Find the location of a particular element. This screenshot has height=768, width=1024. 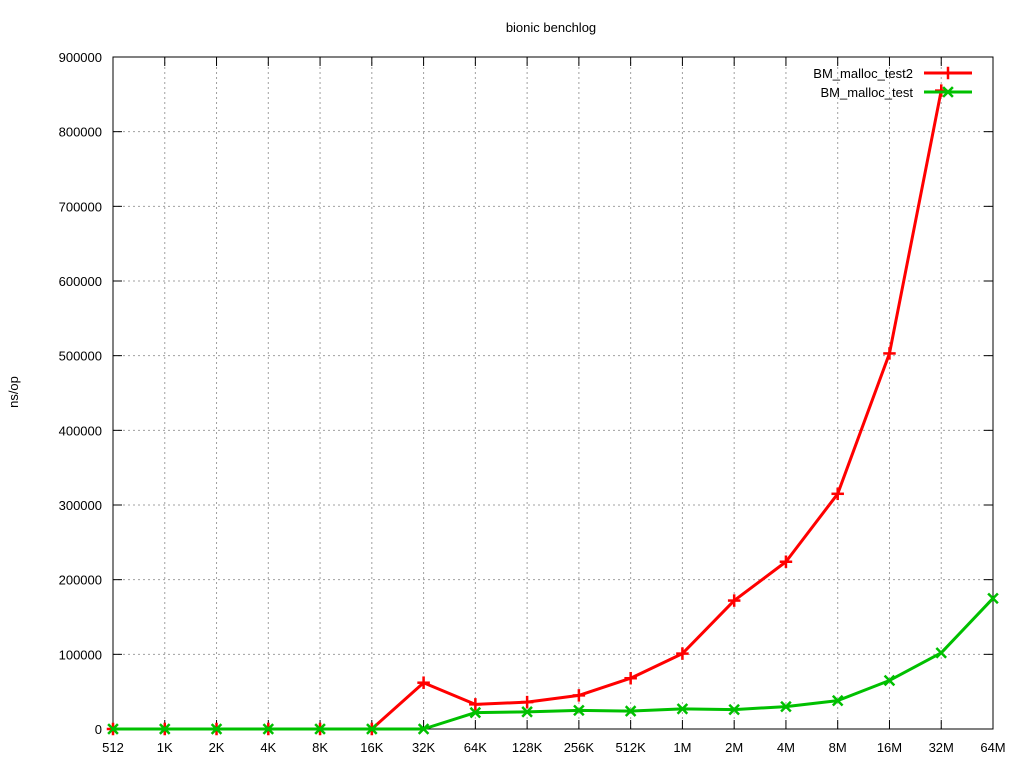

x-tick-label: 1K is located at coordinates (165, 747).